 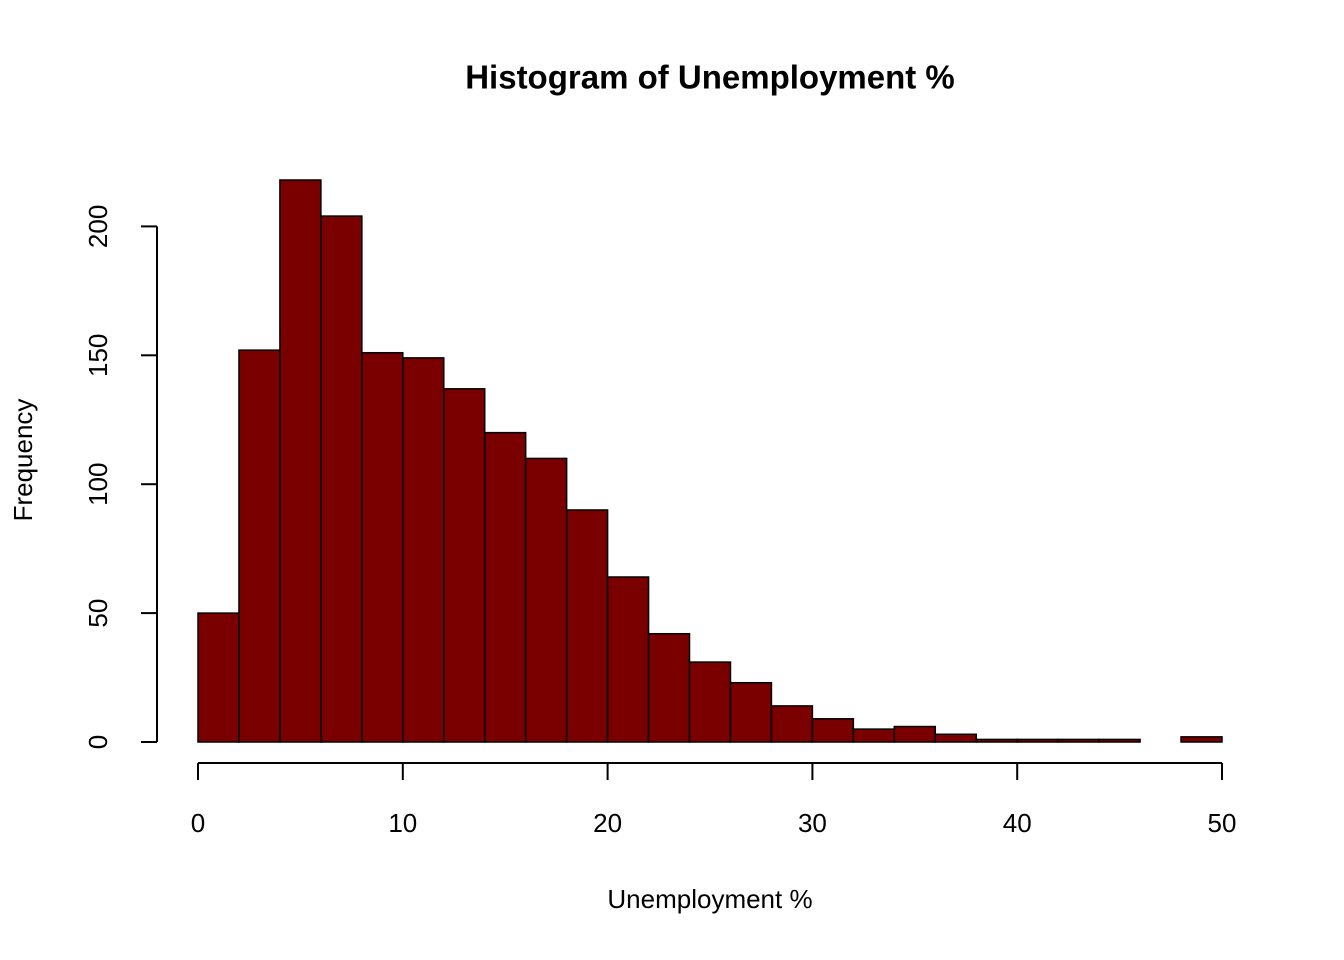 What do you see at coordinates (98, 613) in the screenshot?
I see `y-tick-label: 50` at bounding box center [98, 613].